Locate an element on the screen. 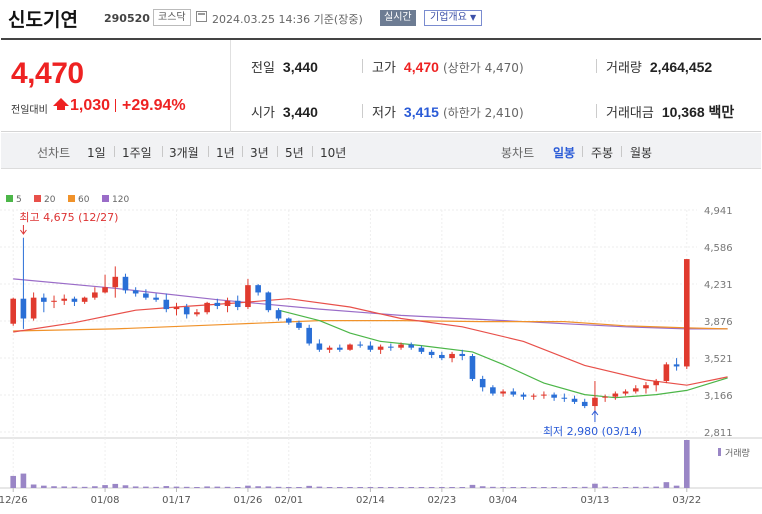  x-tick-label: 12/26 is located at coordinates (14, 500).